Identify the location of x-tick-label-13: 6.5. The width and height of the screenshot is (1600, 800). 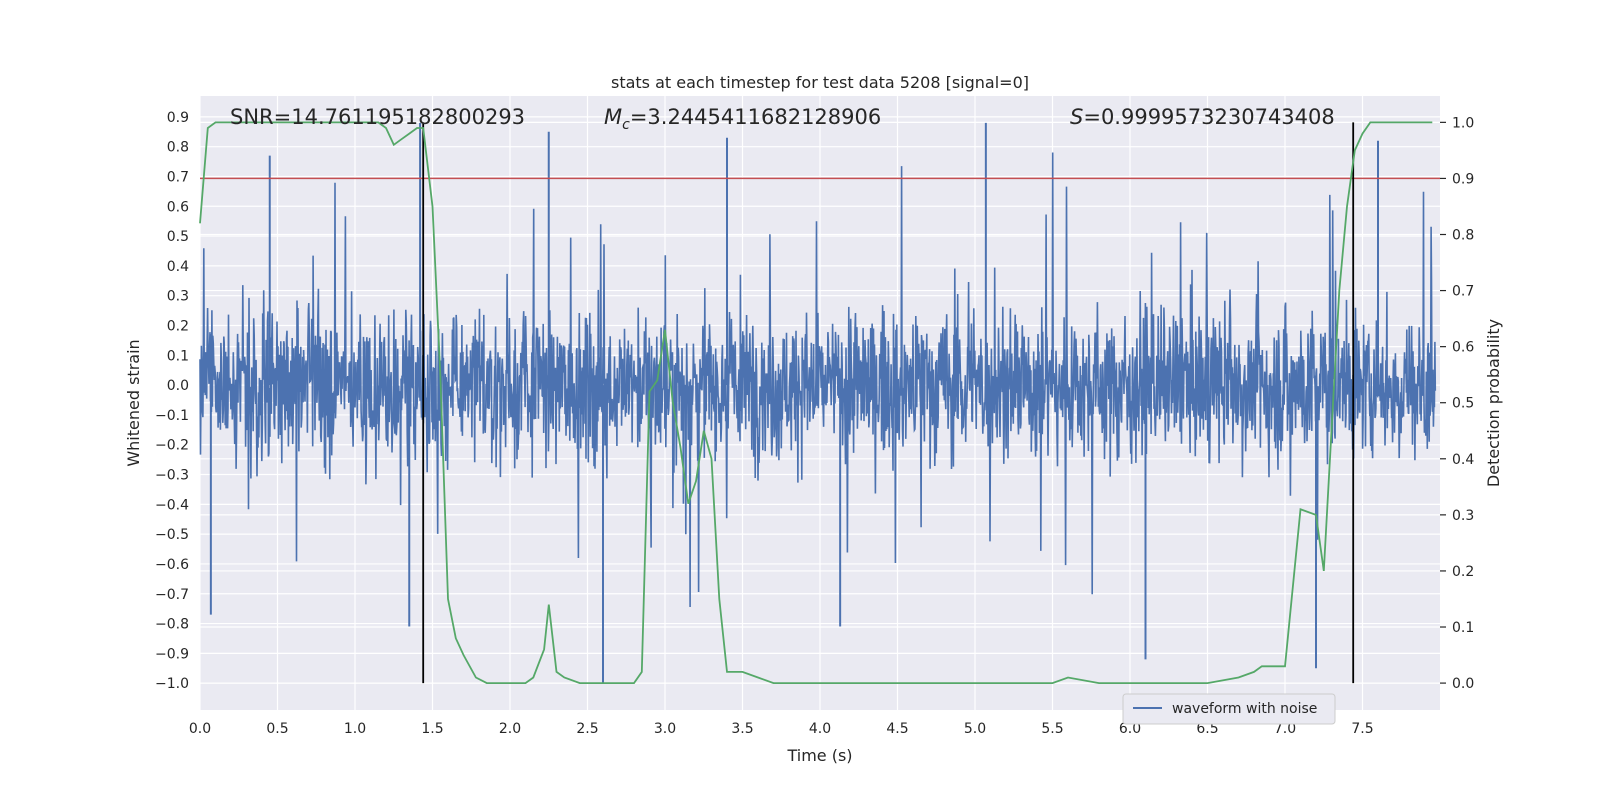
(1207, 729).